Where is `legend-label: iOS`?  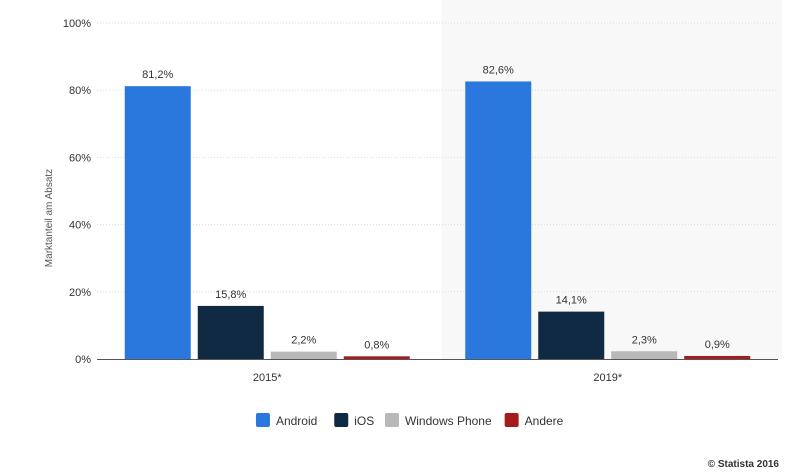
legend-label: iOS is located at coordinates (364, 421).